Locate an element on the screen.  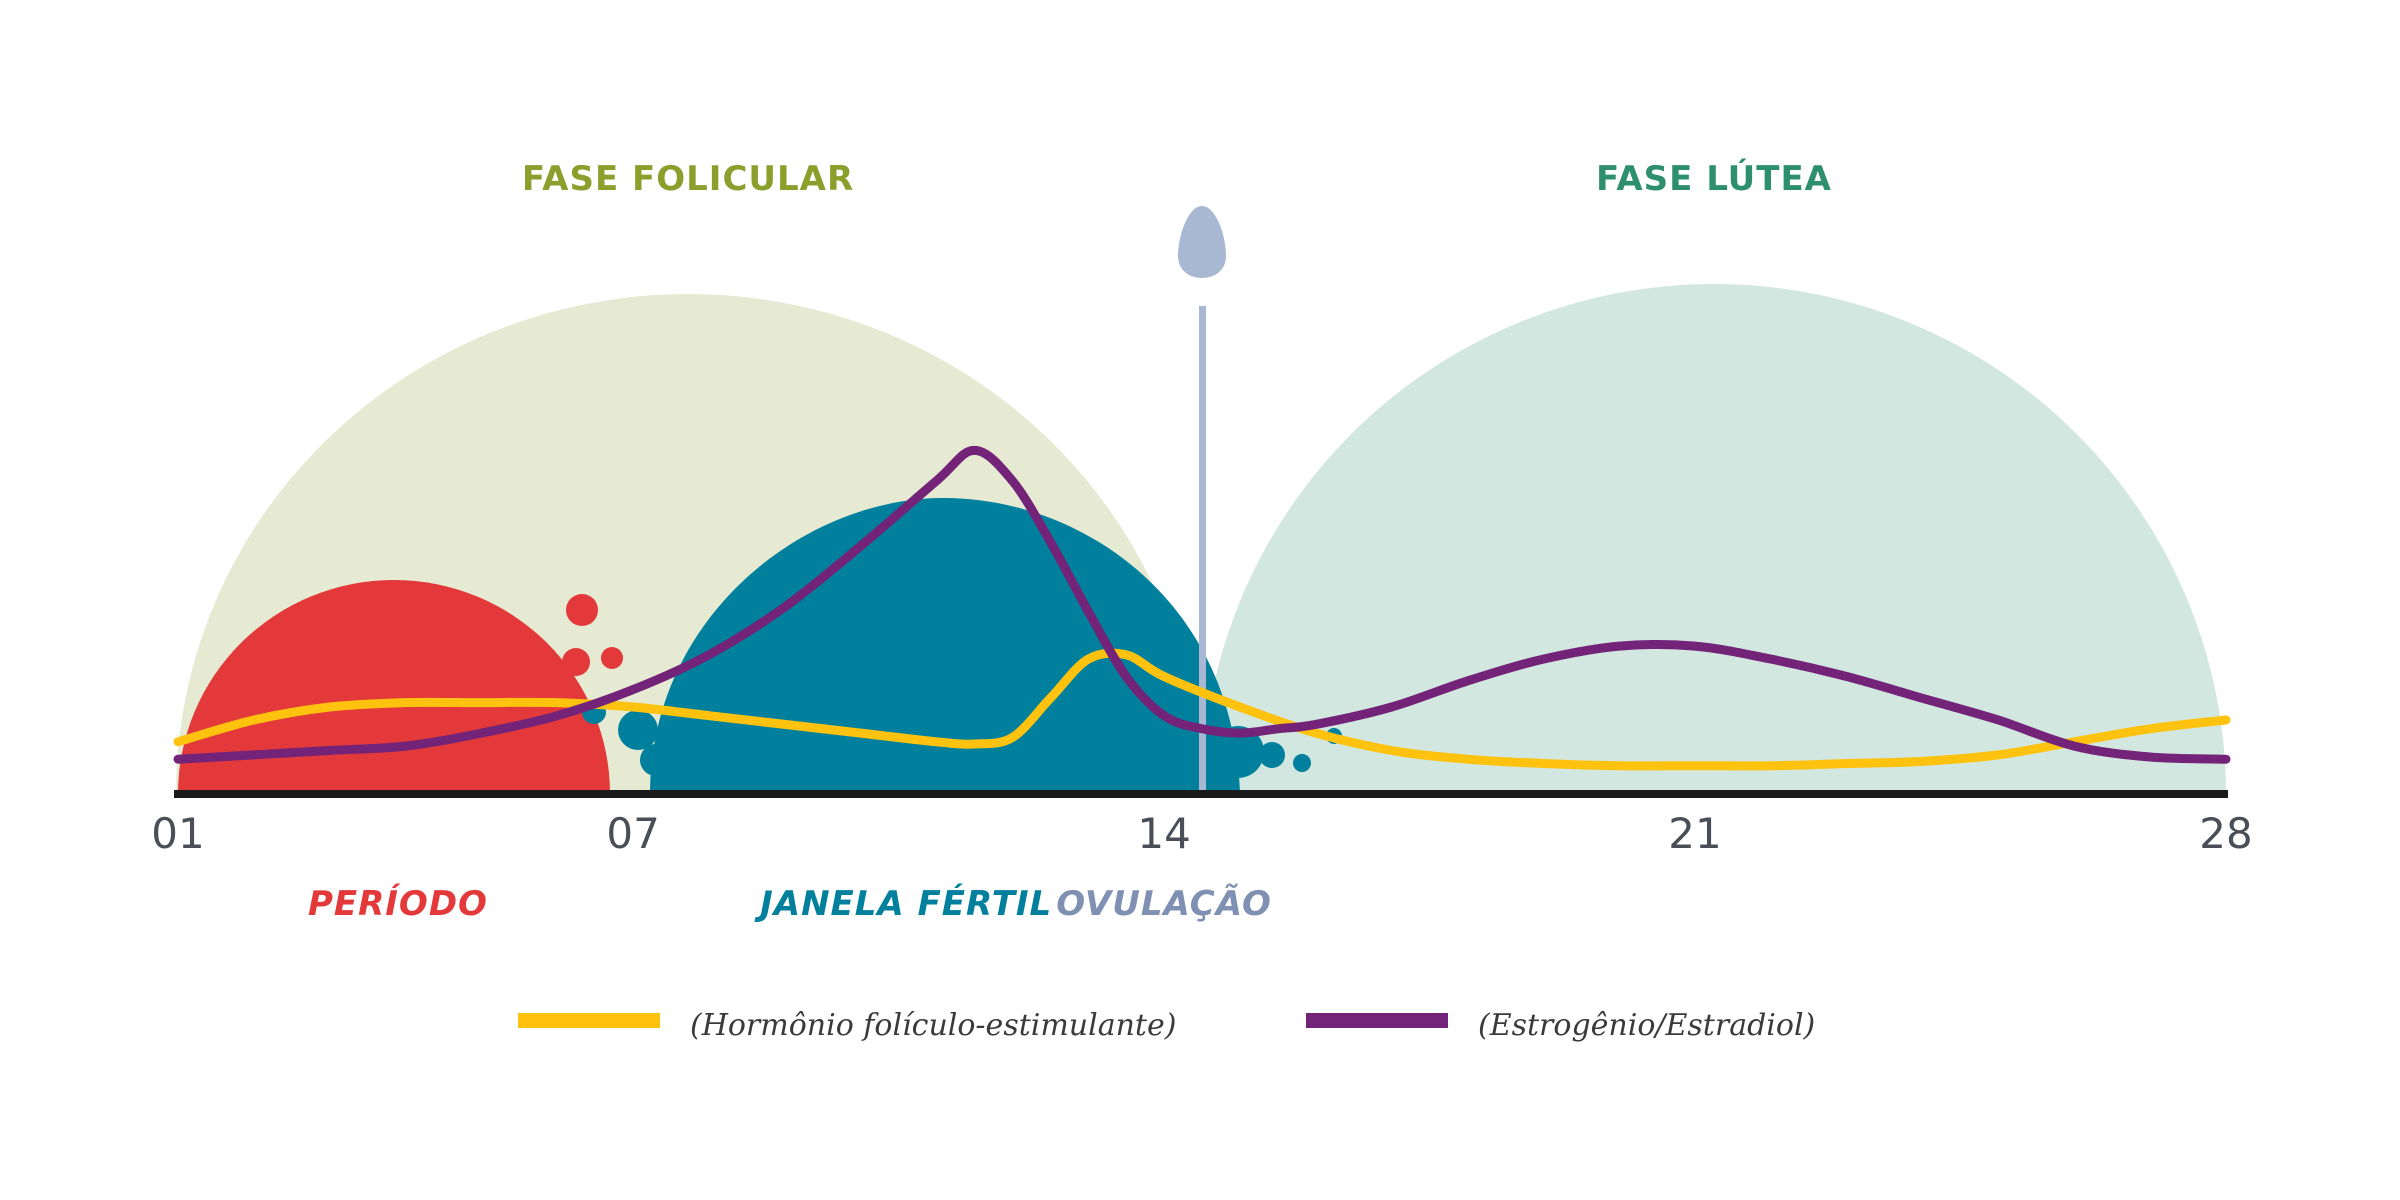
fertile-window-area is located at coordinates (945, 645).